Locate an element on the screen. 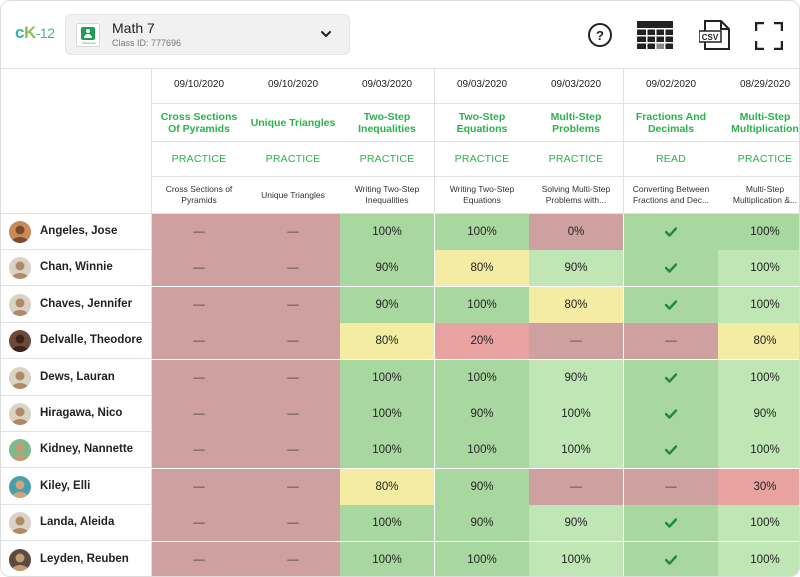 The image size is (800, 577). student-row-header: Leyden, Reuben is located at coordinates (76, 558).